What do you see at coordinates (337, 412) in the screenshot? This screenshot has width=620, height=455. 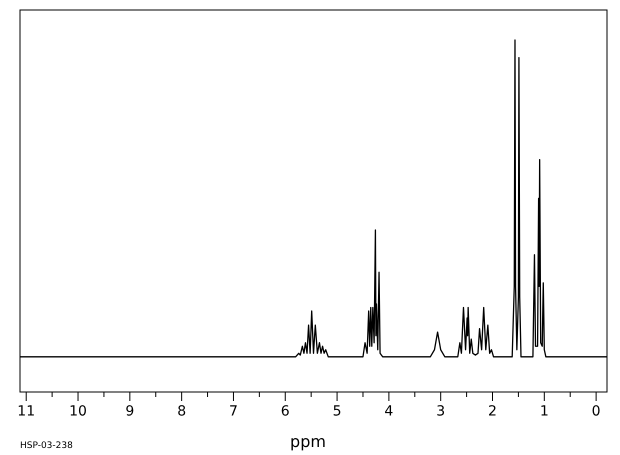 I see `x-tick-label: 5` at bounding box center [337, 412].